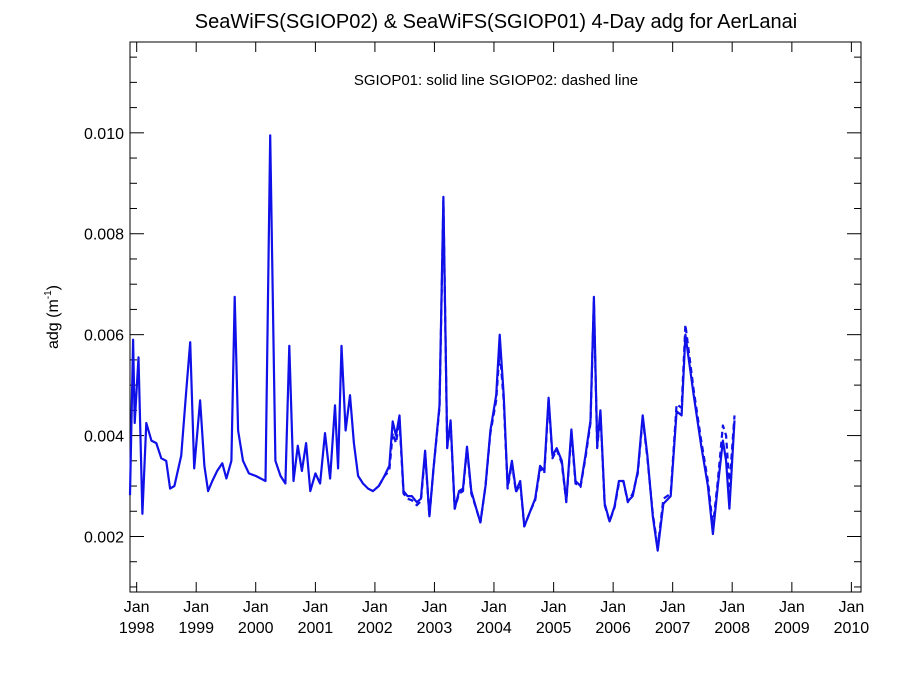 The height and width of the screenshot is (675, 900). What do you see at coordinates (613, 628) in the screenshot?
I see `x-tick-year: 2006` at bounding box center [613, 628].